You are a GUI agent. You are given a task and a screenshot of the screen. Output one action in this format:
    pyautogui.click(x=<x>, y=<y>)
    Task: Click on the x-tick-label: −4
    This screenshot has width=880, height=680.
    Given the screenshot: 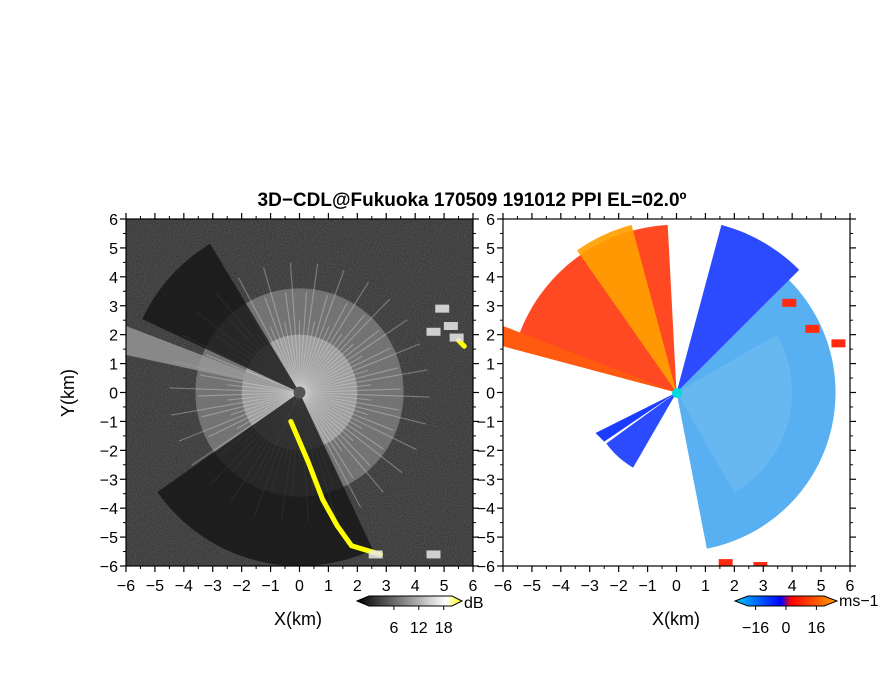 What is the action you would take?
    pyautogui.click(x=561, y=586)
    